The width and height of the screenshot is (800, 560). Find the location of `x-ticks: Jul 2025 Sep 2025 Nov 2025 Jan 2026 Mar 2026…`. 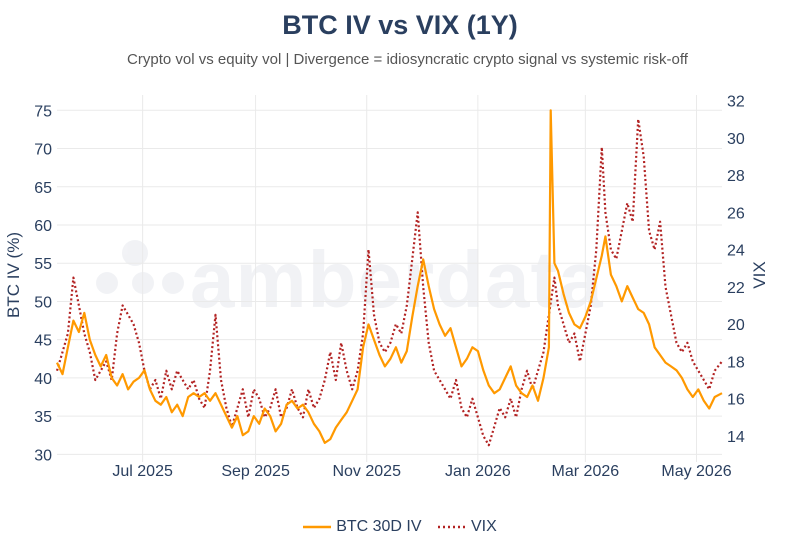

x-ticks: Jul 2025 Sep 2025 Nov 2025 Jan 2026 Mar 2026… is located at coordinates (421, 471).